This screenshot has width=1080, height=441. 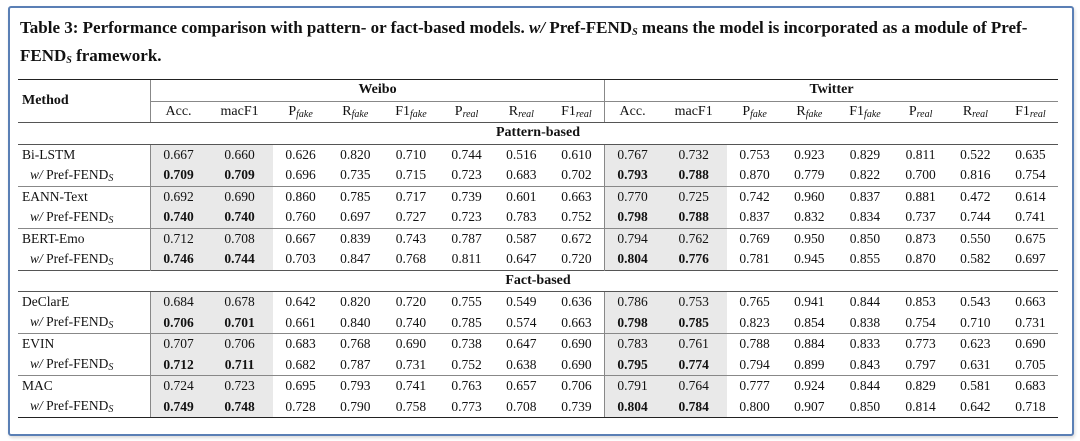 What do you see at coordinates (576, 302) in the screenshot?
I see `weibo-cell: 0.636` at bounding box center [576, 302].